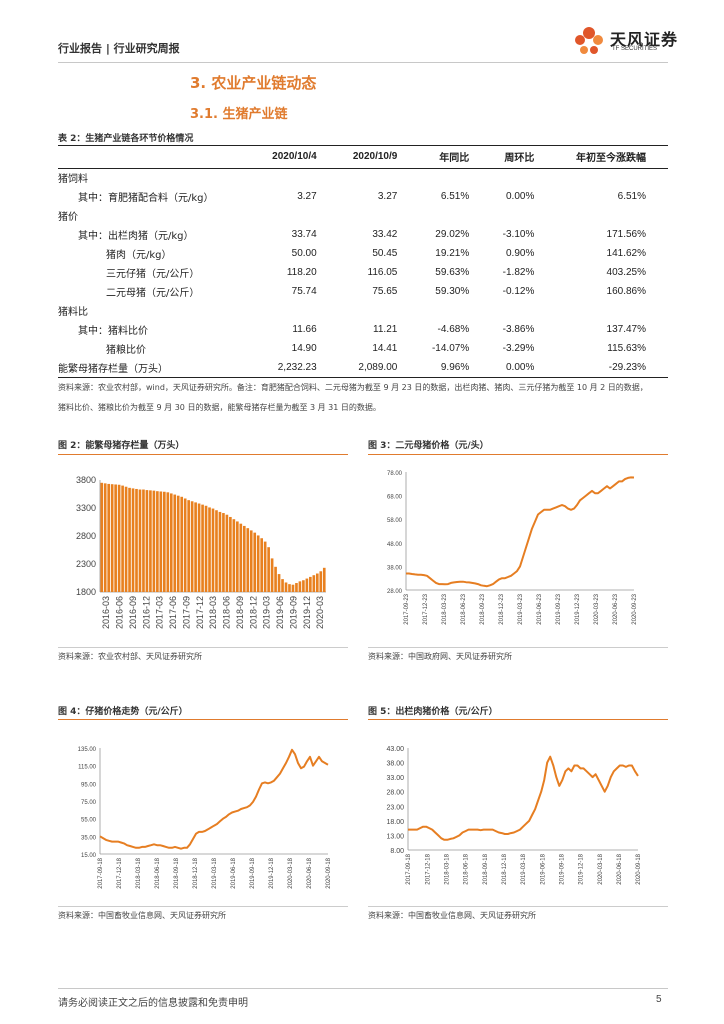  I want to click on table-row: 猪料比, so click(363, 310).